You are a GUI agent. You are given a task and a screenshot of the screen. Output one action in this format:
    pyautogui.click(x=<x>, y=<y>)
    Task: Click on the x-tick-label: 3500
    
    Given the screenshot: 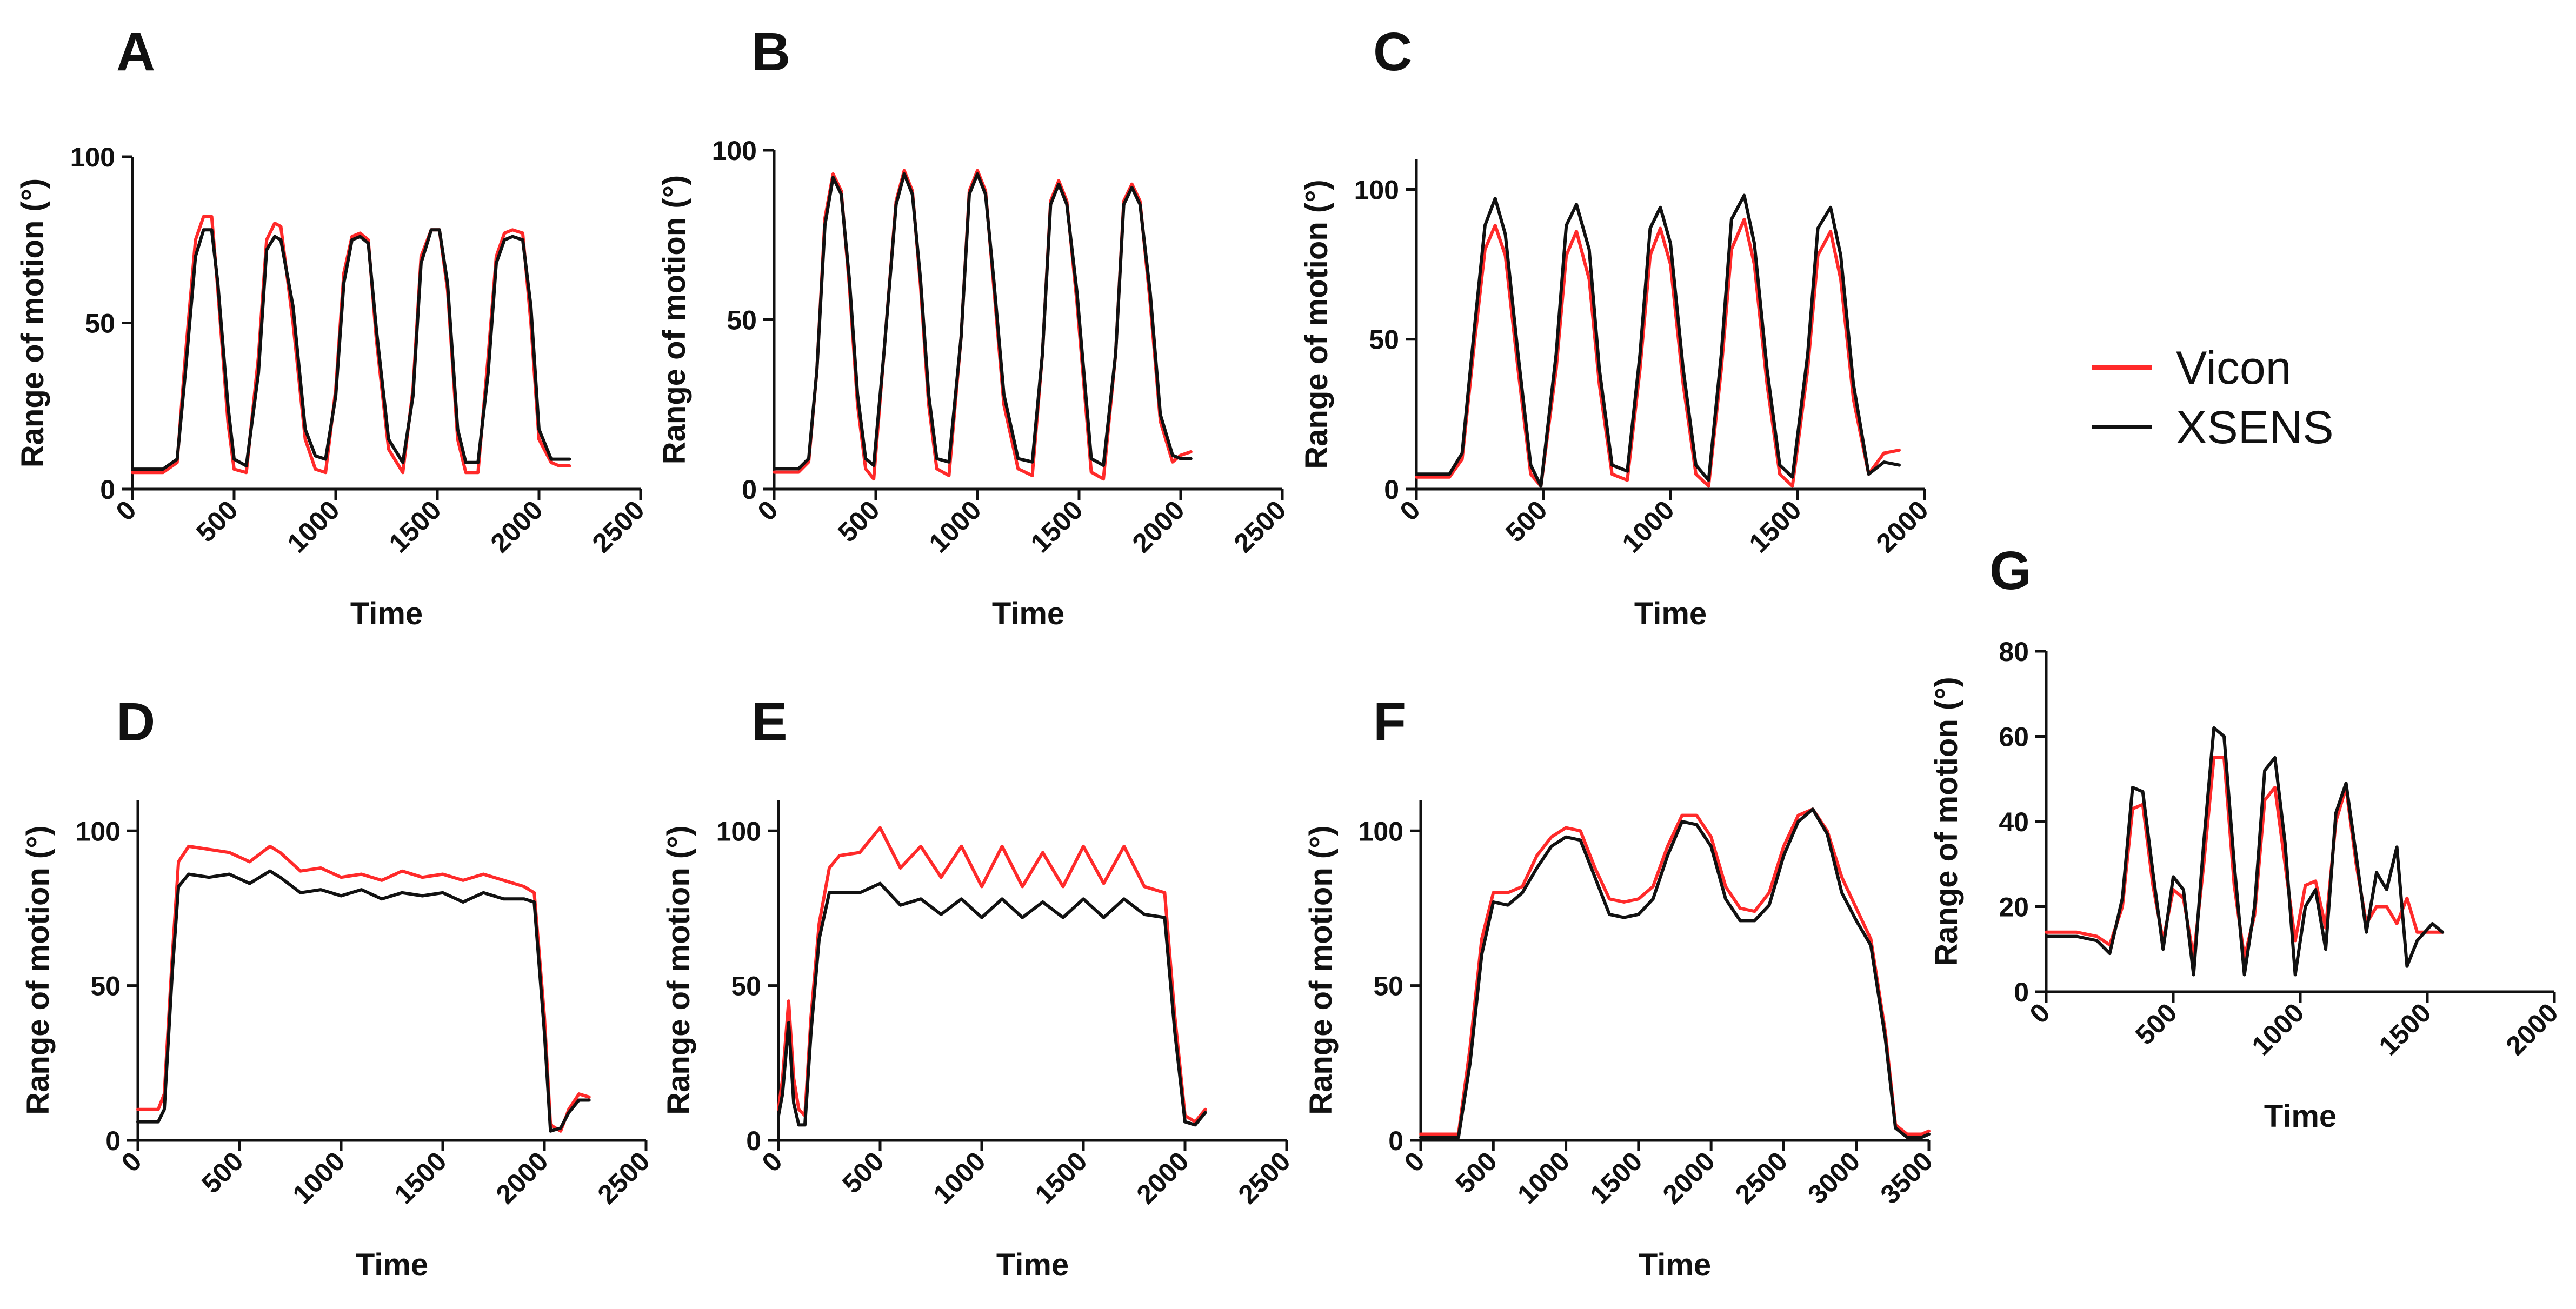 What is the action you would take?
    pyautogui.click(x=1907, y=1178)
    